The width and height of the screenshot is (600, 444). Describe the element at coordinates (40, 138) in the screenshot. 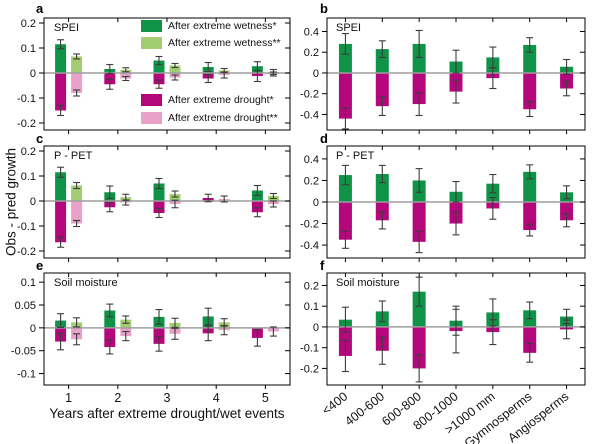

I see `panel-letter-c: c` at that location.